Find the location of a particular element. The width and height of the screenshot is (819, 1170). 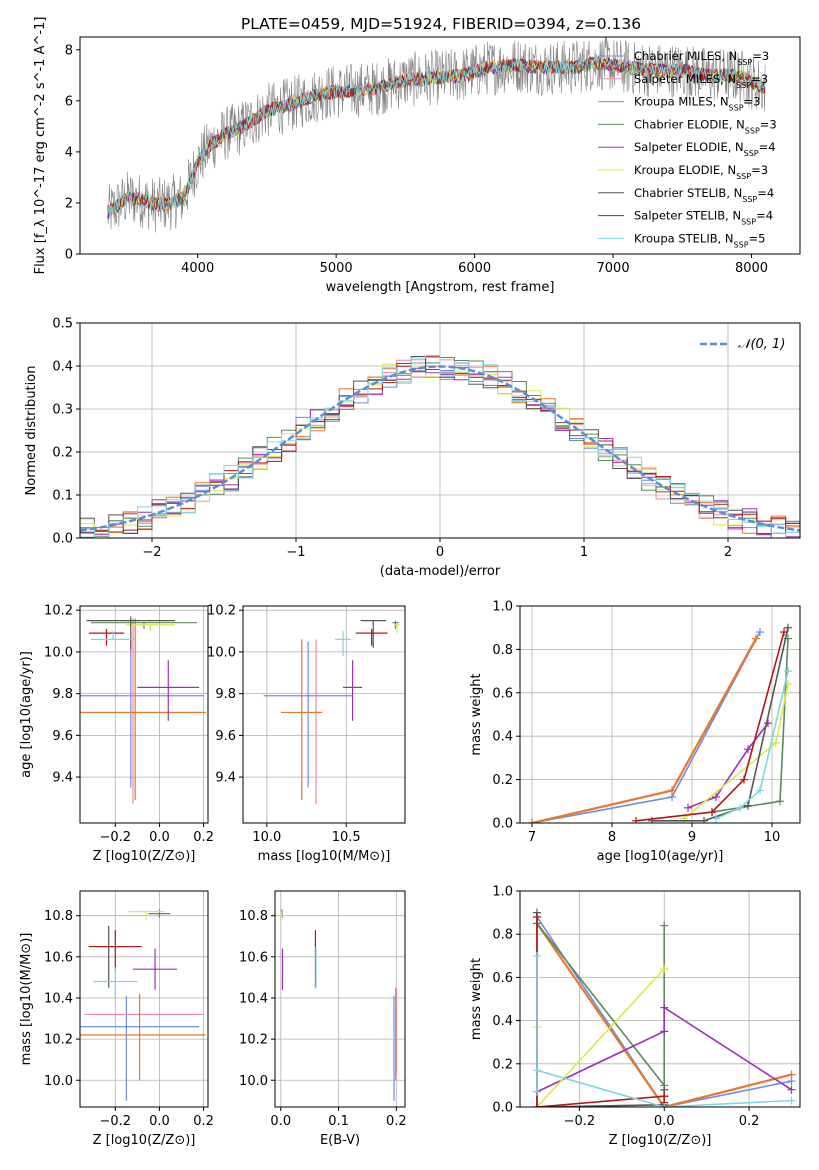

x-axis-label: wavelength [Angstrom, rest frame] is located at coordinates (440, 287).